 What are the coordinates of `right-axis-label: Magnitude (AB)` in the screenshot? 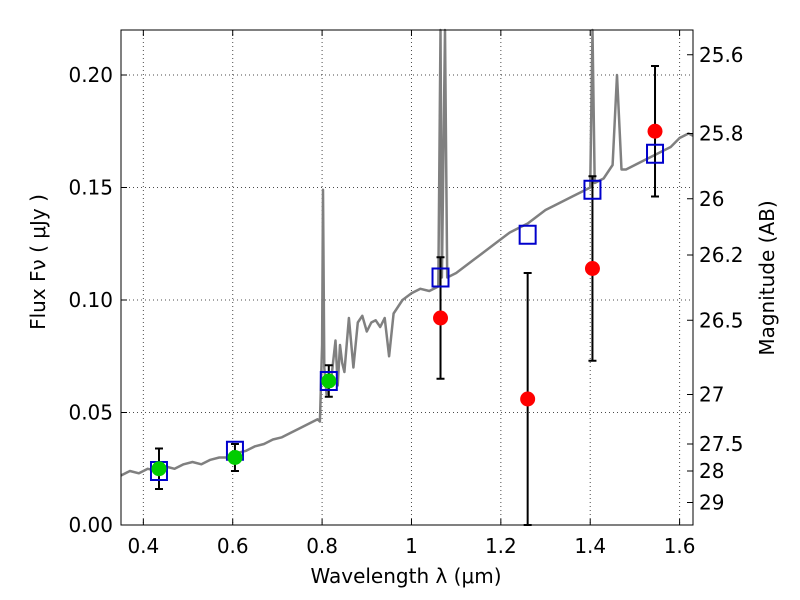 It's located at (767, 277).